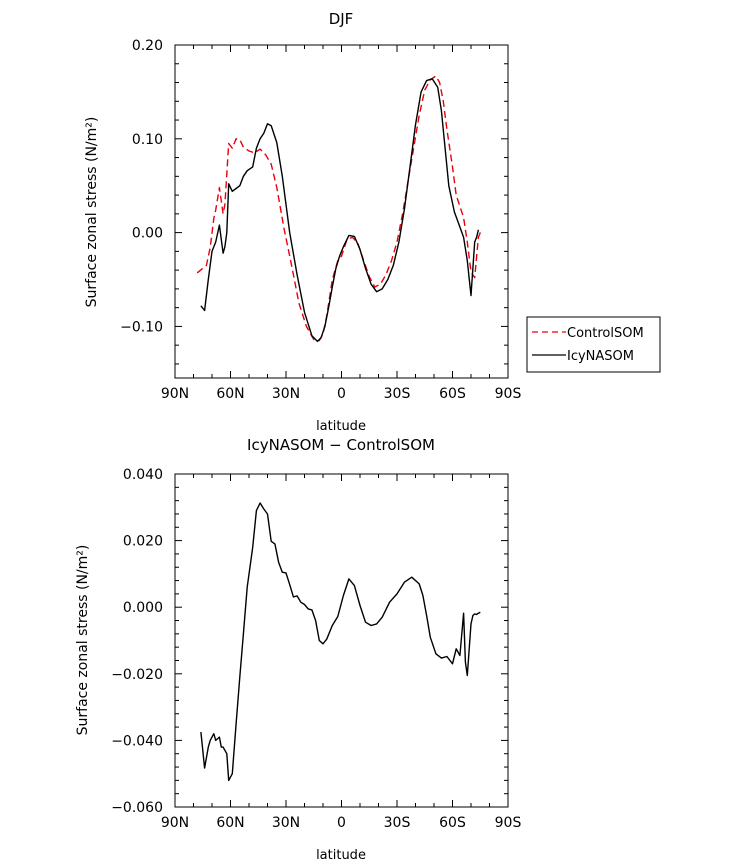 The width and height of the screenshot is (733, 866). What do you see at coordinates (341, 19) in the screenshot?
I see `chart-title: DJF` at bounding box center [341, 19].